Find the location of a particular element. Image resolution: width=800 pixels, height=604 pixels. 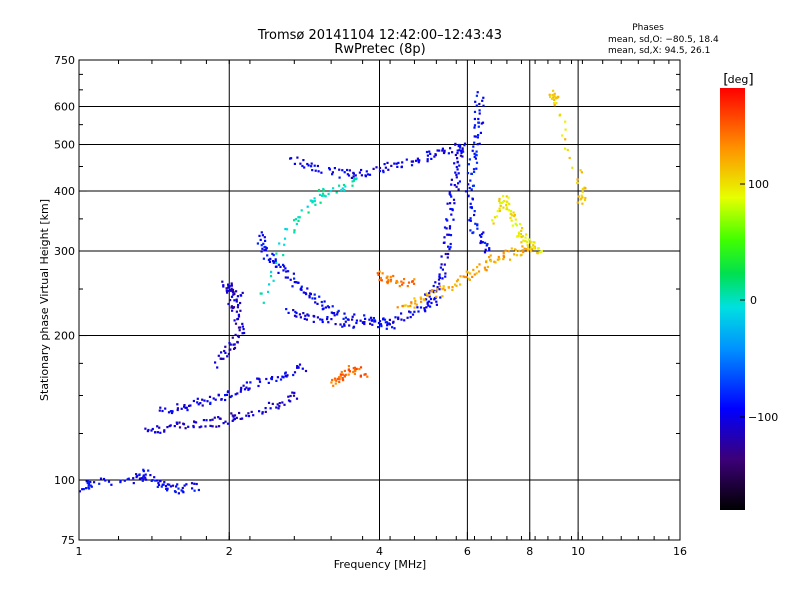

colorbar-tick-0: 0 is located at coordinates (753, 300).